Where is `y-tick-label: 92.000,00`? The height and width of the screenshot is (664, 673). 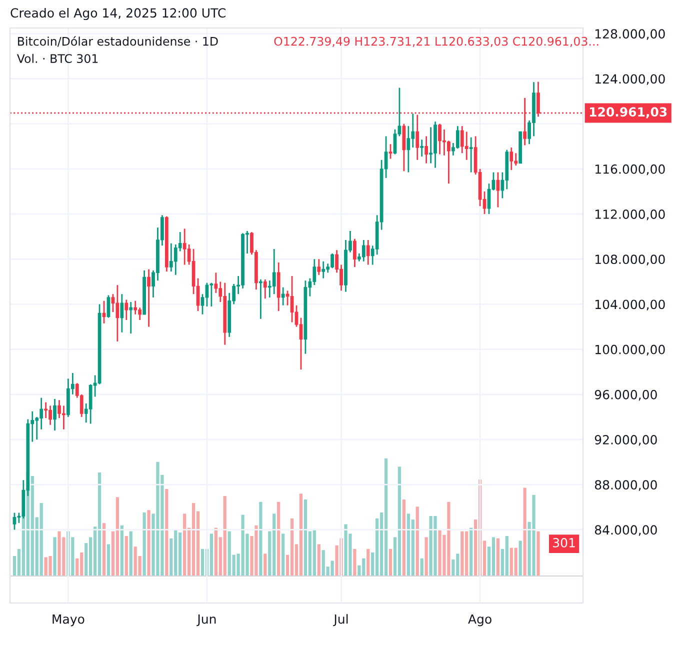
y-tick-label: 92.000,00 is located at coordinates (625, 440).